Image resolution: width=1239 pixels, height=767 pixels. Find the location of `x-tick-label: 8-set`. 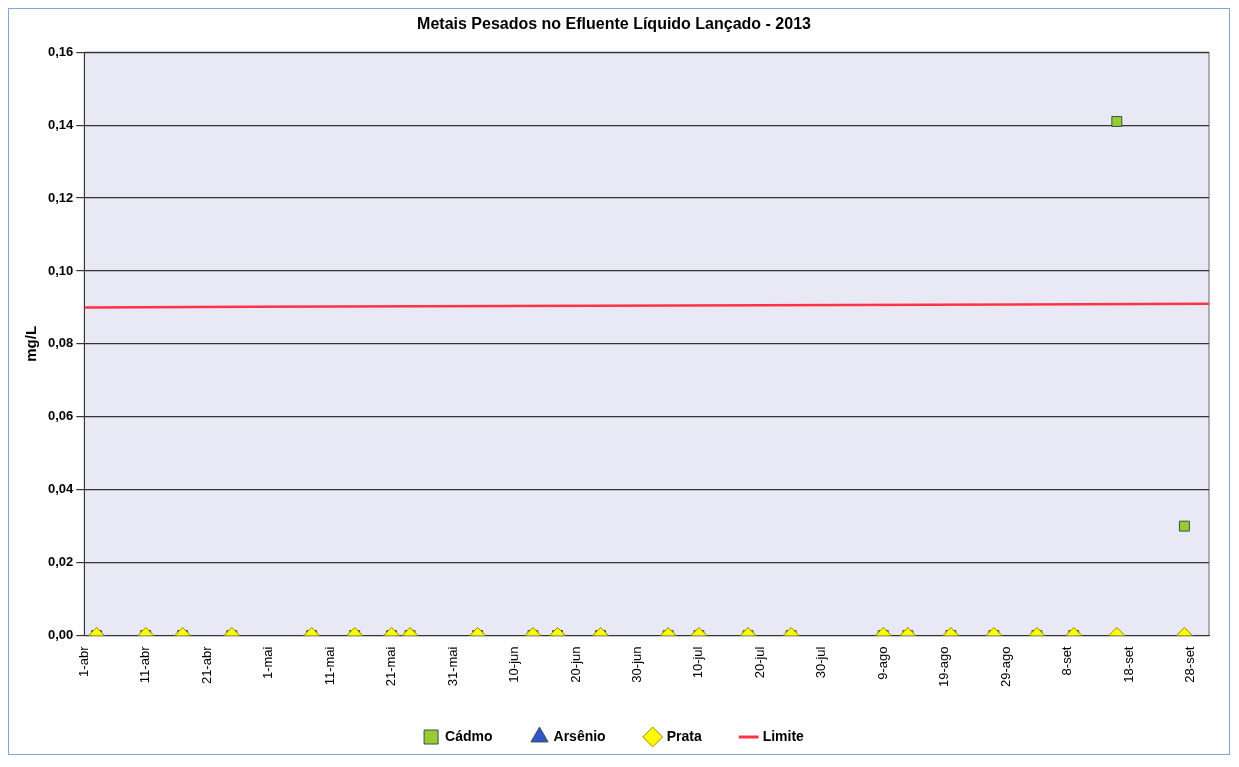

x-tick-label: 8-set is located at coordinates (1067, 661).